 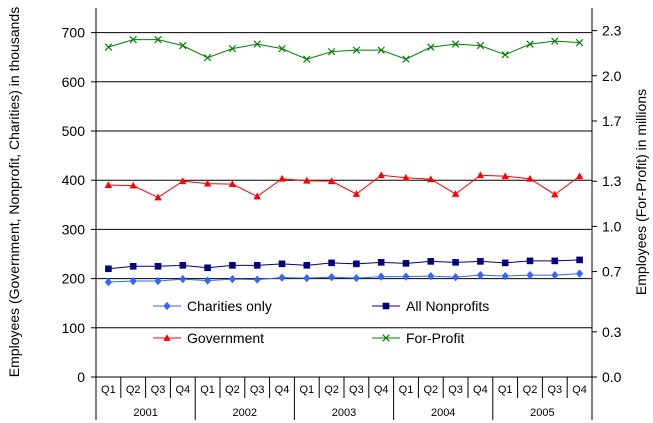 What do you see at coordinates (225, 338) in the screenshot?
I see `legend-label: Government` at bounding box center [225, 338].